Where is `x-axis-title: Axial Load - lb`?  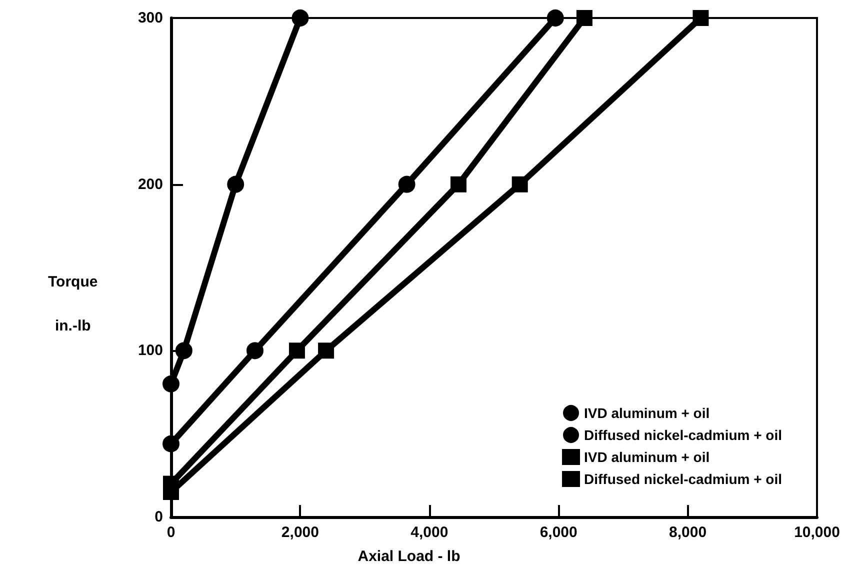
x-axis-title: Axial Load - lb is located at coordinates (409, 556).